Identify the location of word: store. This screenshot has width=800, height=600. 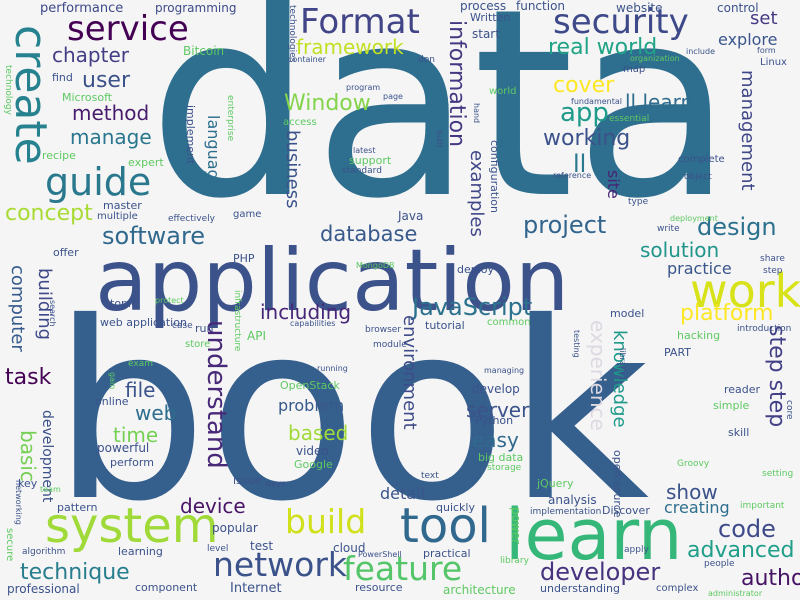
(198, 344).